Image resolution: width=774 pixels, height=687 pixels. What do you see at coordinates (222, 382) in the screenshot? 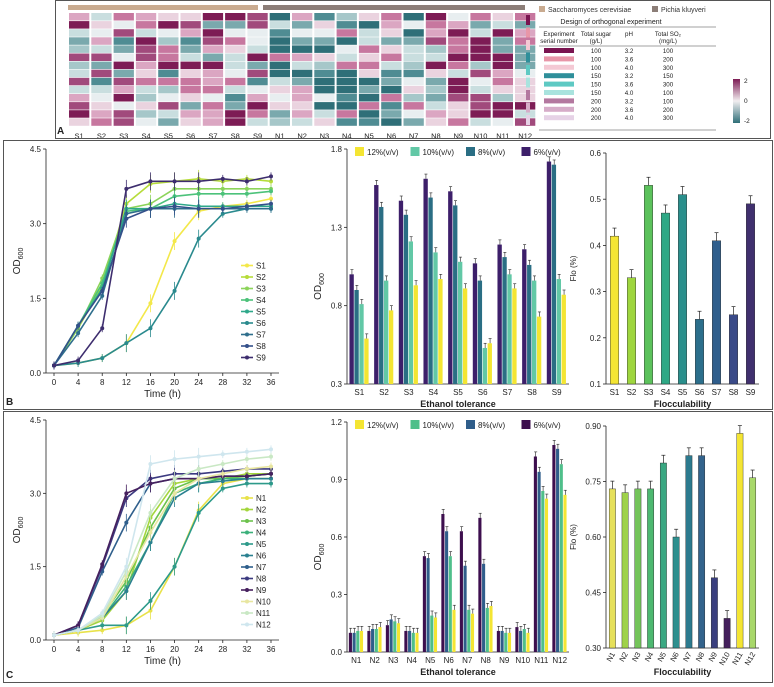
I see `x-tick-label: 28` at bounding box center [222, 382].